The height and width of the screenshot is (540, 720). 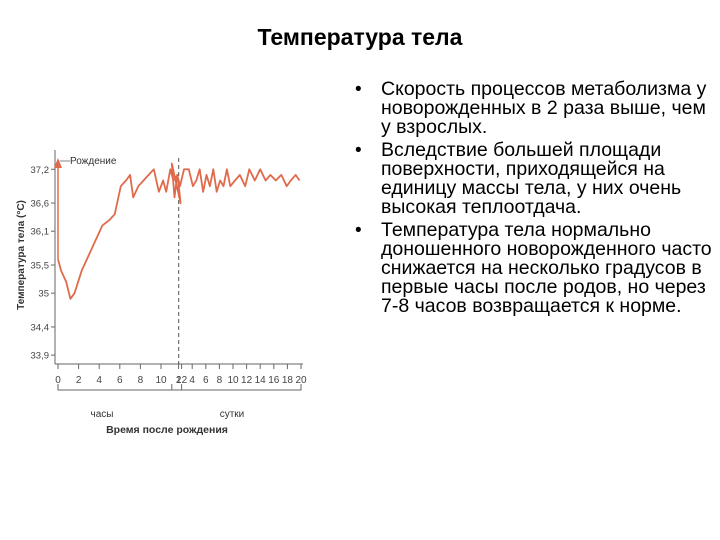 I want to click on plot-area, so click(x=177, y=261).